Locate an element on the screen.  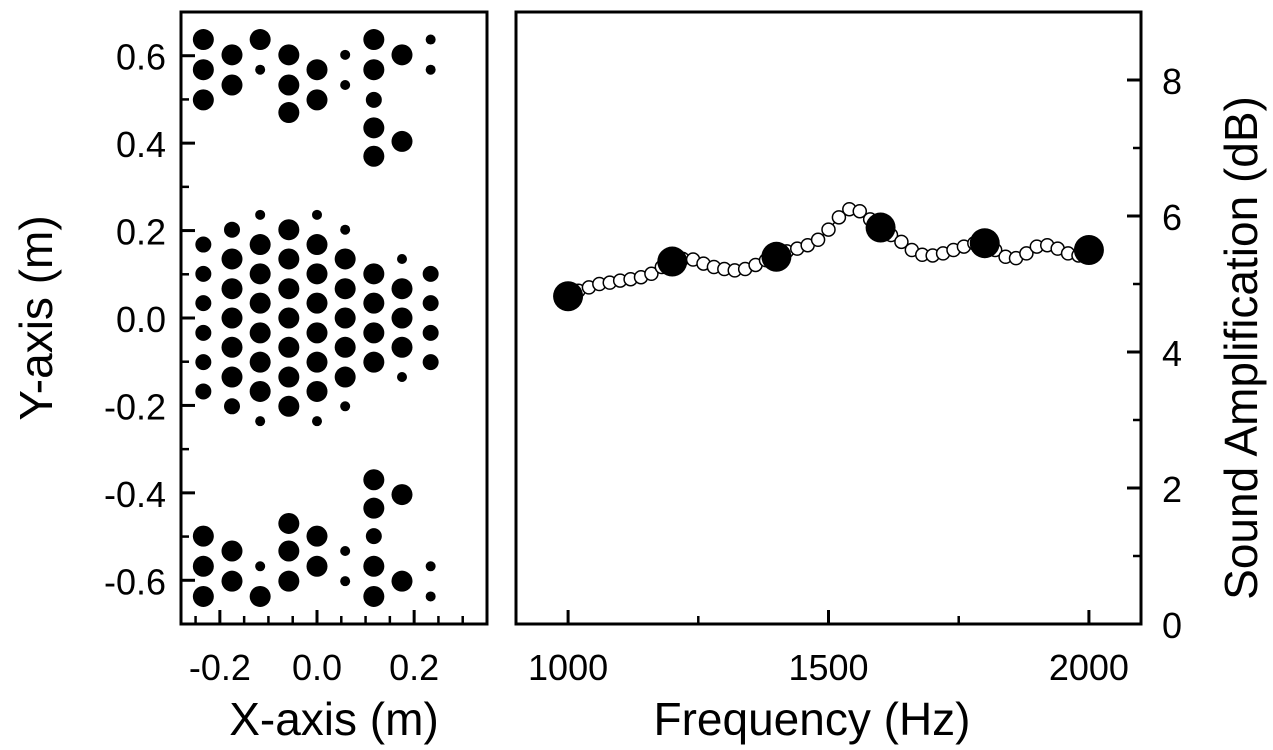
frequency-x-tick-label: 1000 is located at coordinates (568, 667).